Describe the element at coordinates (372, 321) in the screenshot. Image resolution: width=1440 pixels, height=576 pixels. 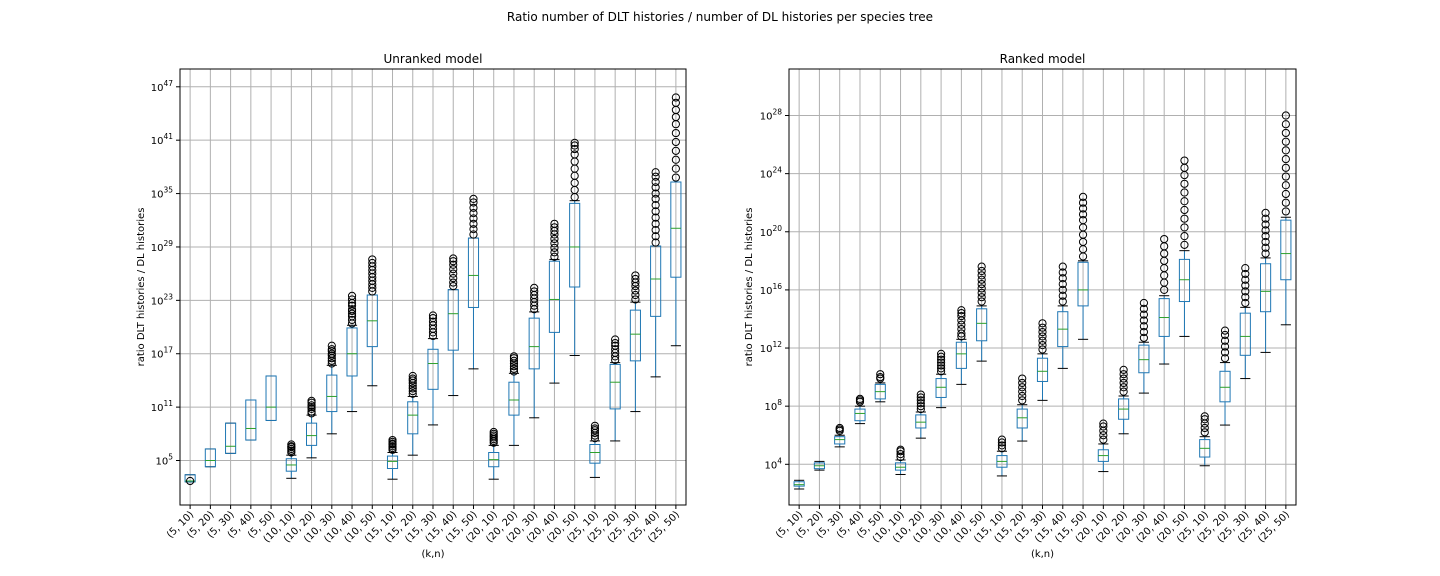
I see `box-(10, 50)` at that location.